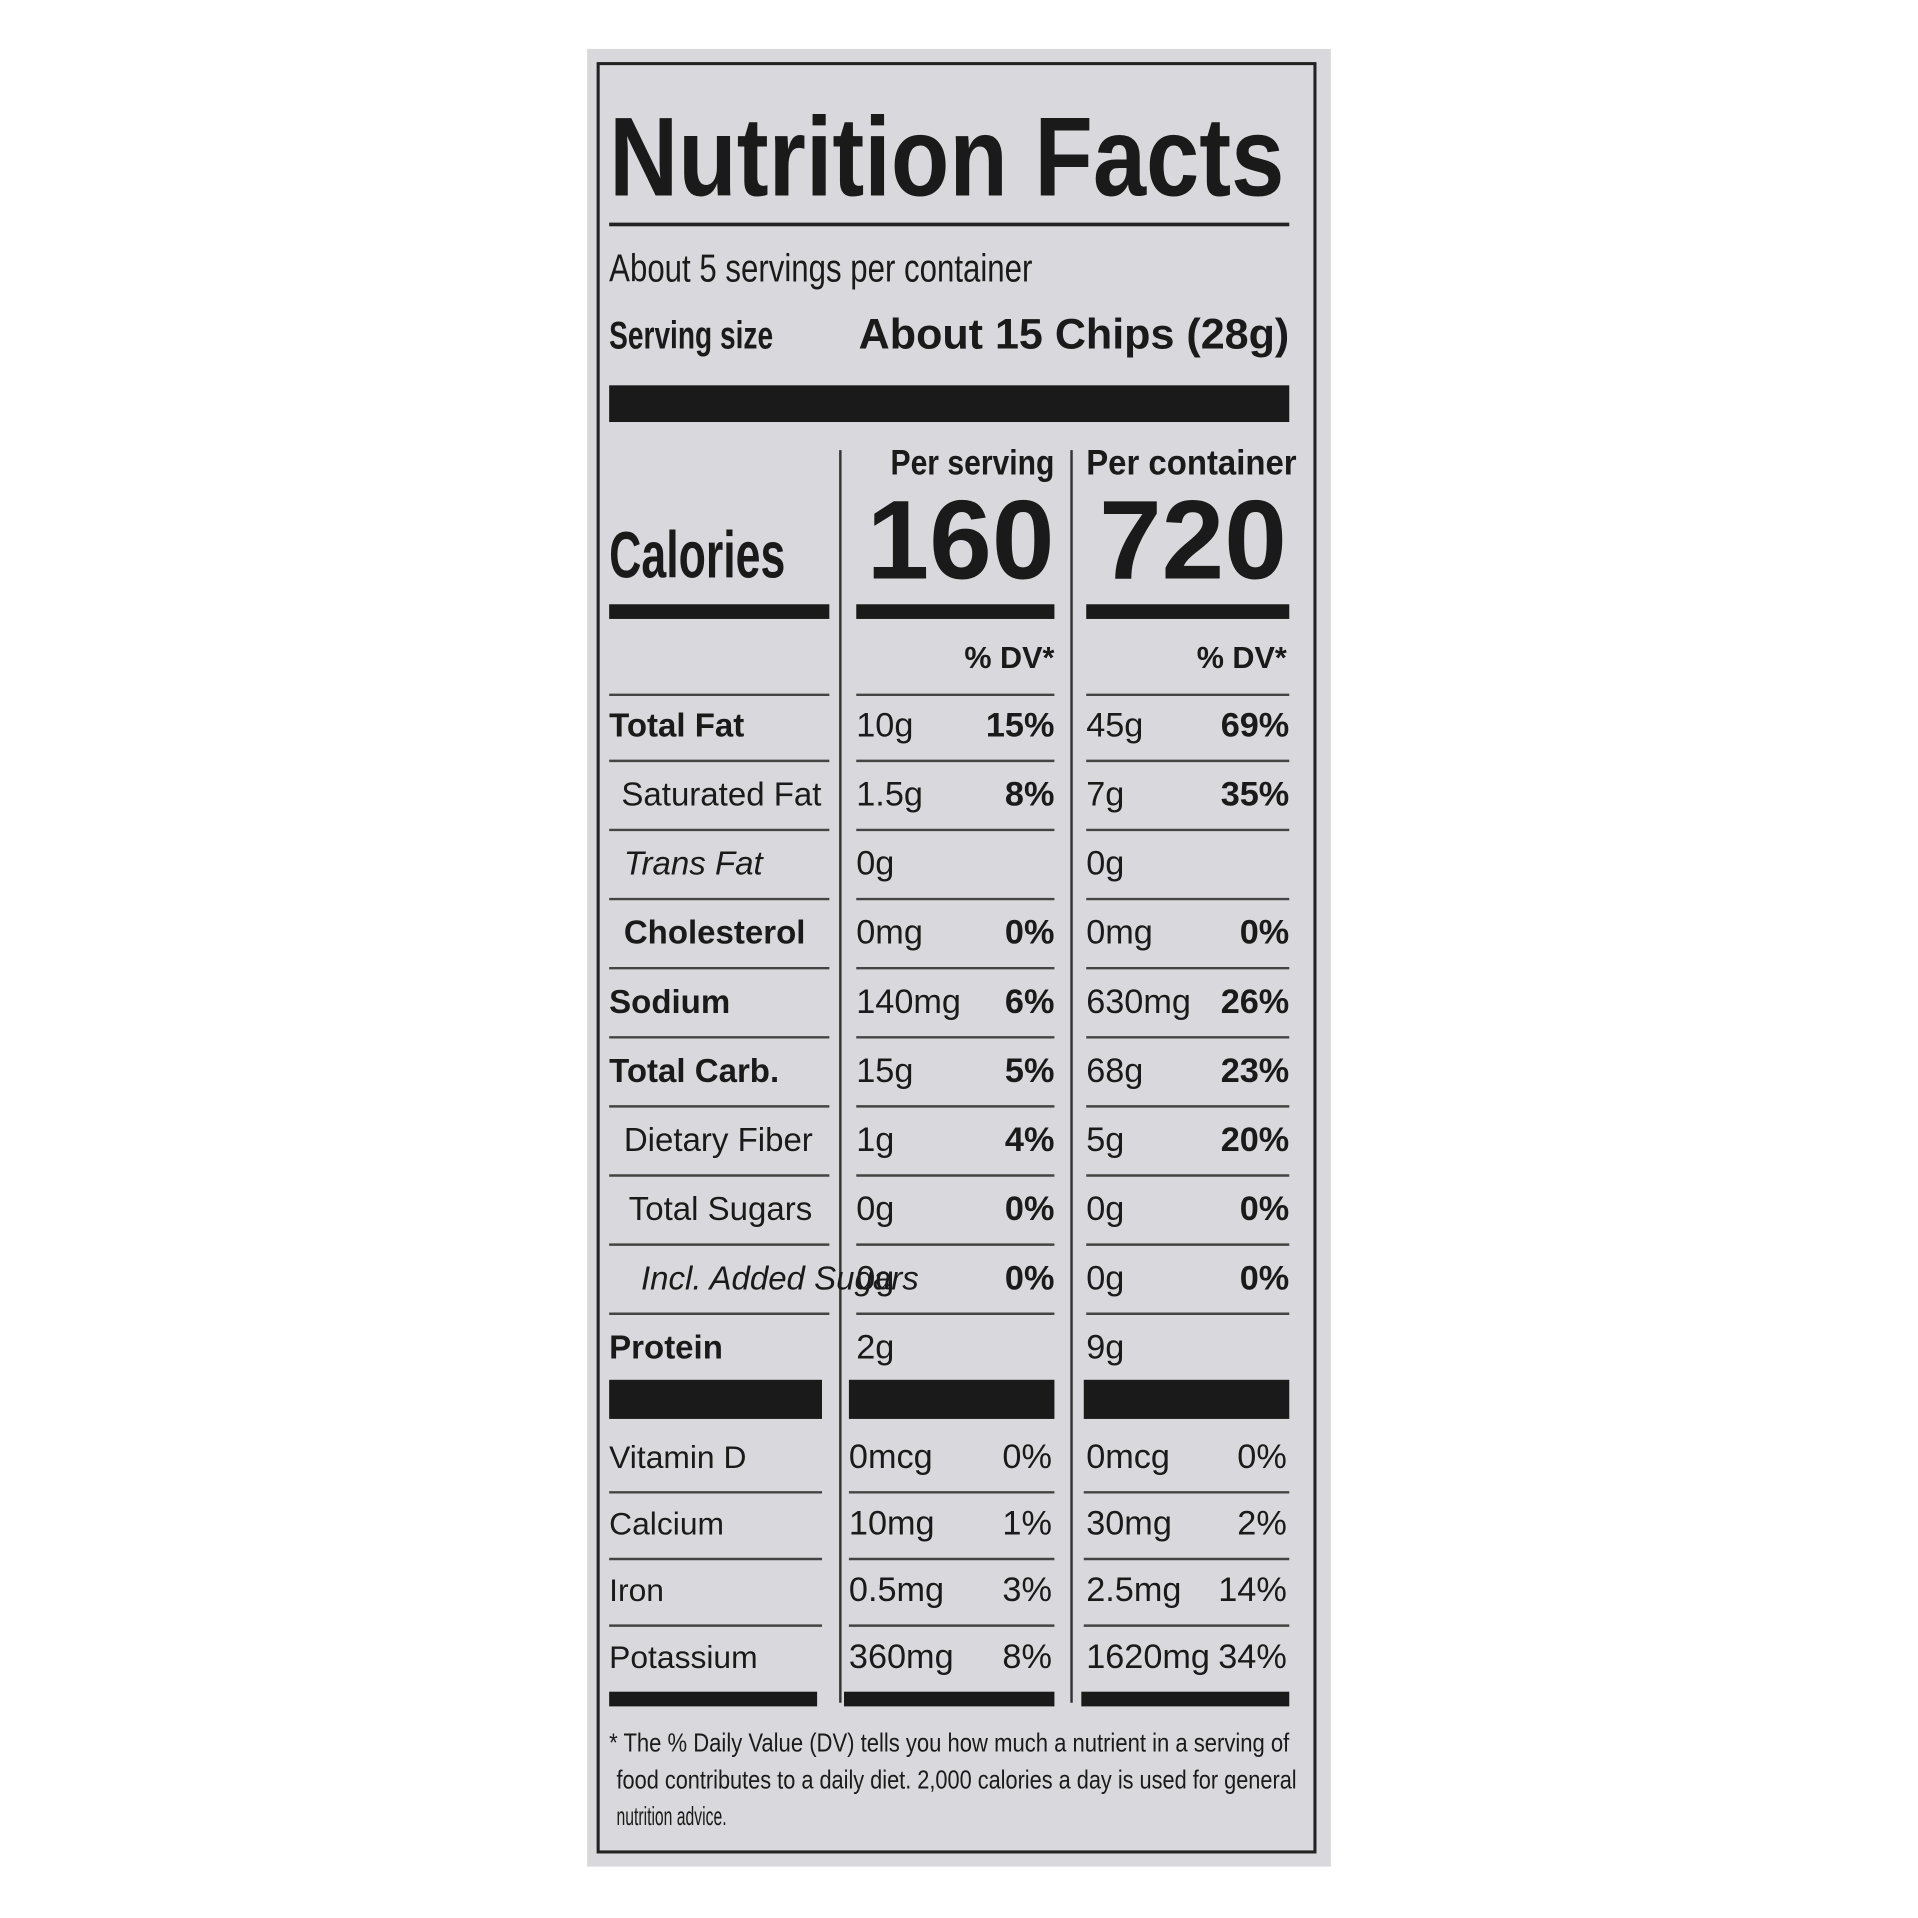 The width and height of the screenshot is (1918, 1918). Describe the element at coordinates (669, 1001) in the screenshot. I see `nutrient-name: Sodium` at that location.